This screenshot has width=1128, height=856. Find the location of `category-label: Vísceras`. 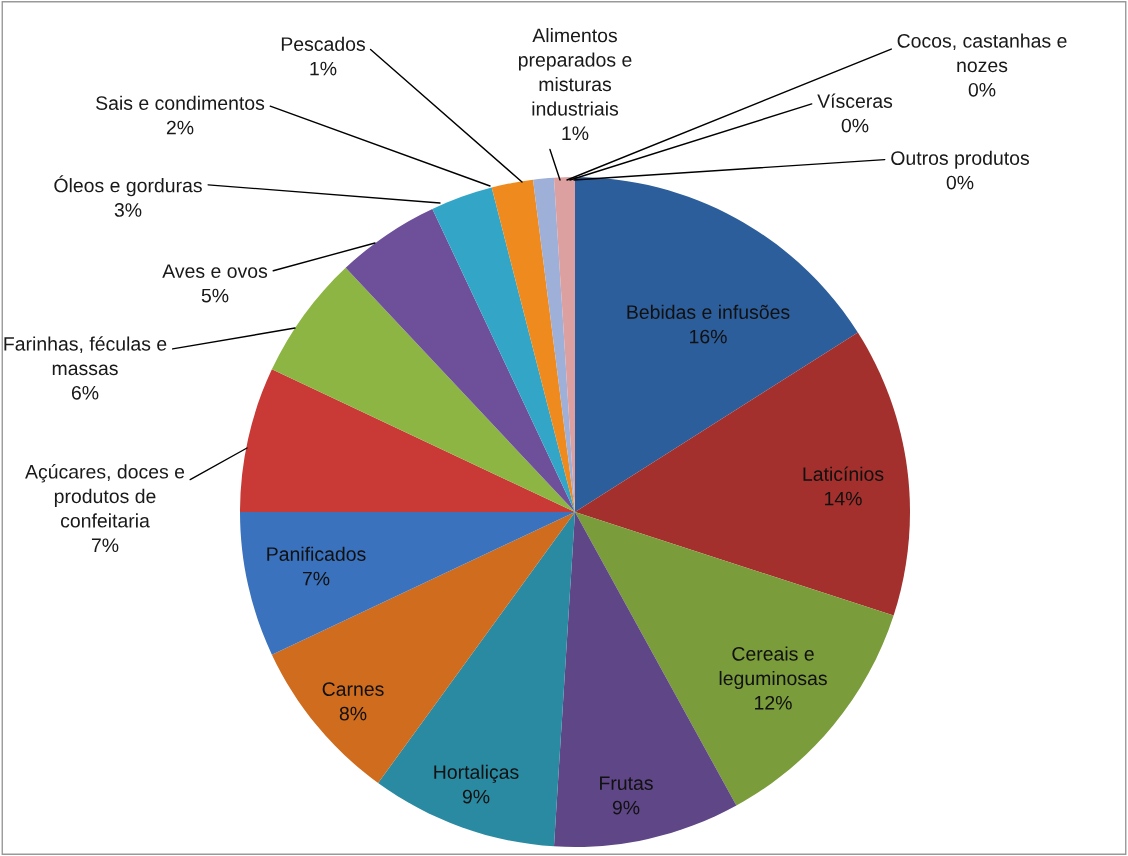

category-label: Vísceras is located at coordinates (855, 100).